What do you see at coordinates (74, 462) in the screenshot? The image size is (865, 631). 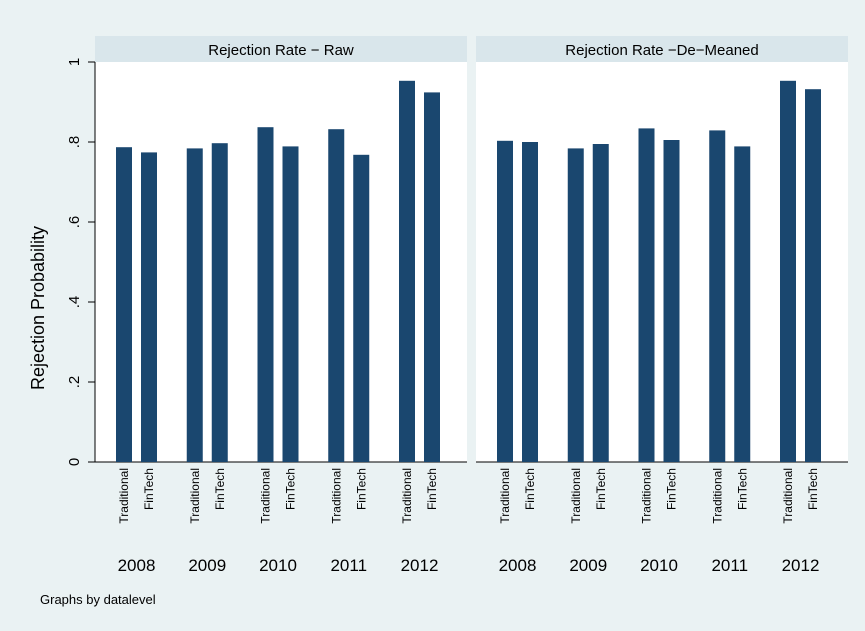 I see `y-tick-label: 0` at bounding box center [74, 462].